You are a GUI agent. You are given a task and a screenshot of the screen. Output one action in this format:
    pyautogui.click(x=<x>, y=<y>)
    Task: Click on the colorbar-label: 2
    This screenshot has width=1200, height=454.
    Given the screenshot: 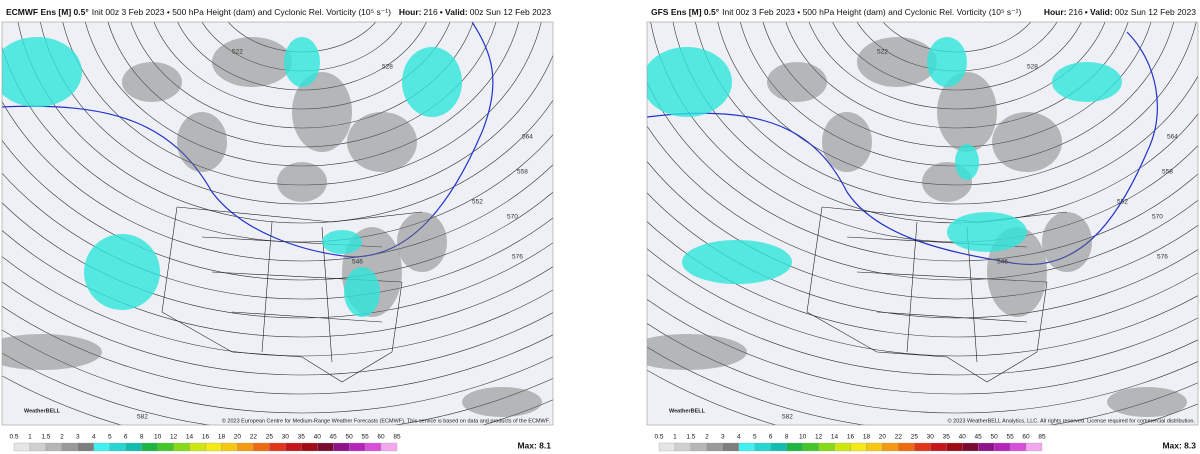 What is the action you would take?
    pyautogui.click(x=62, y=437)
    